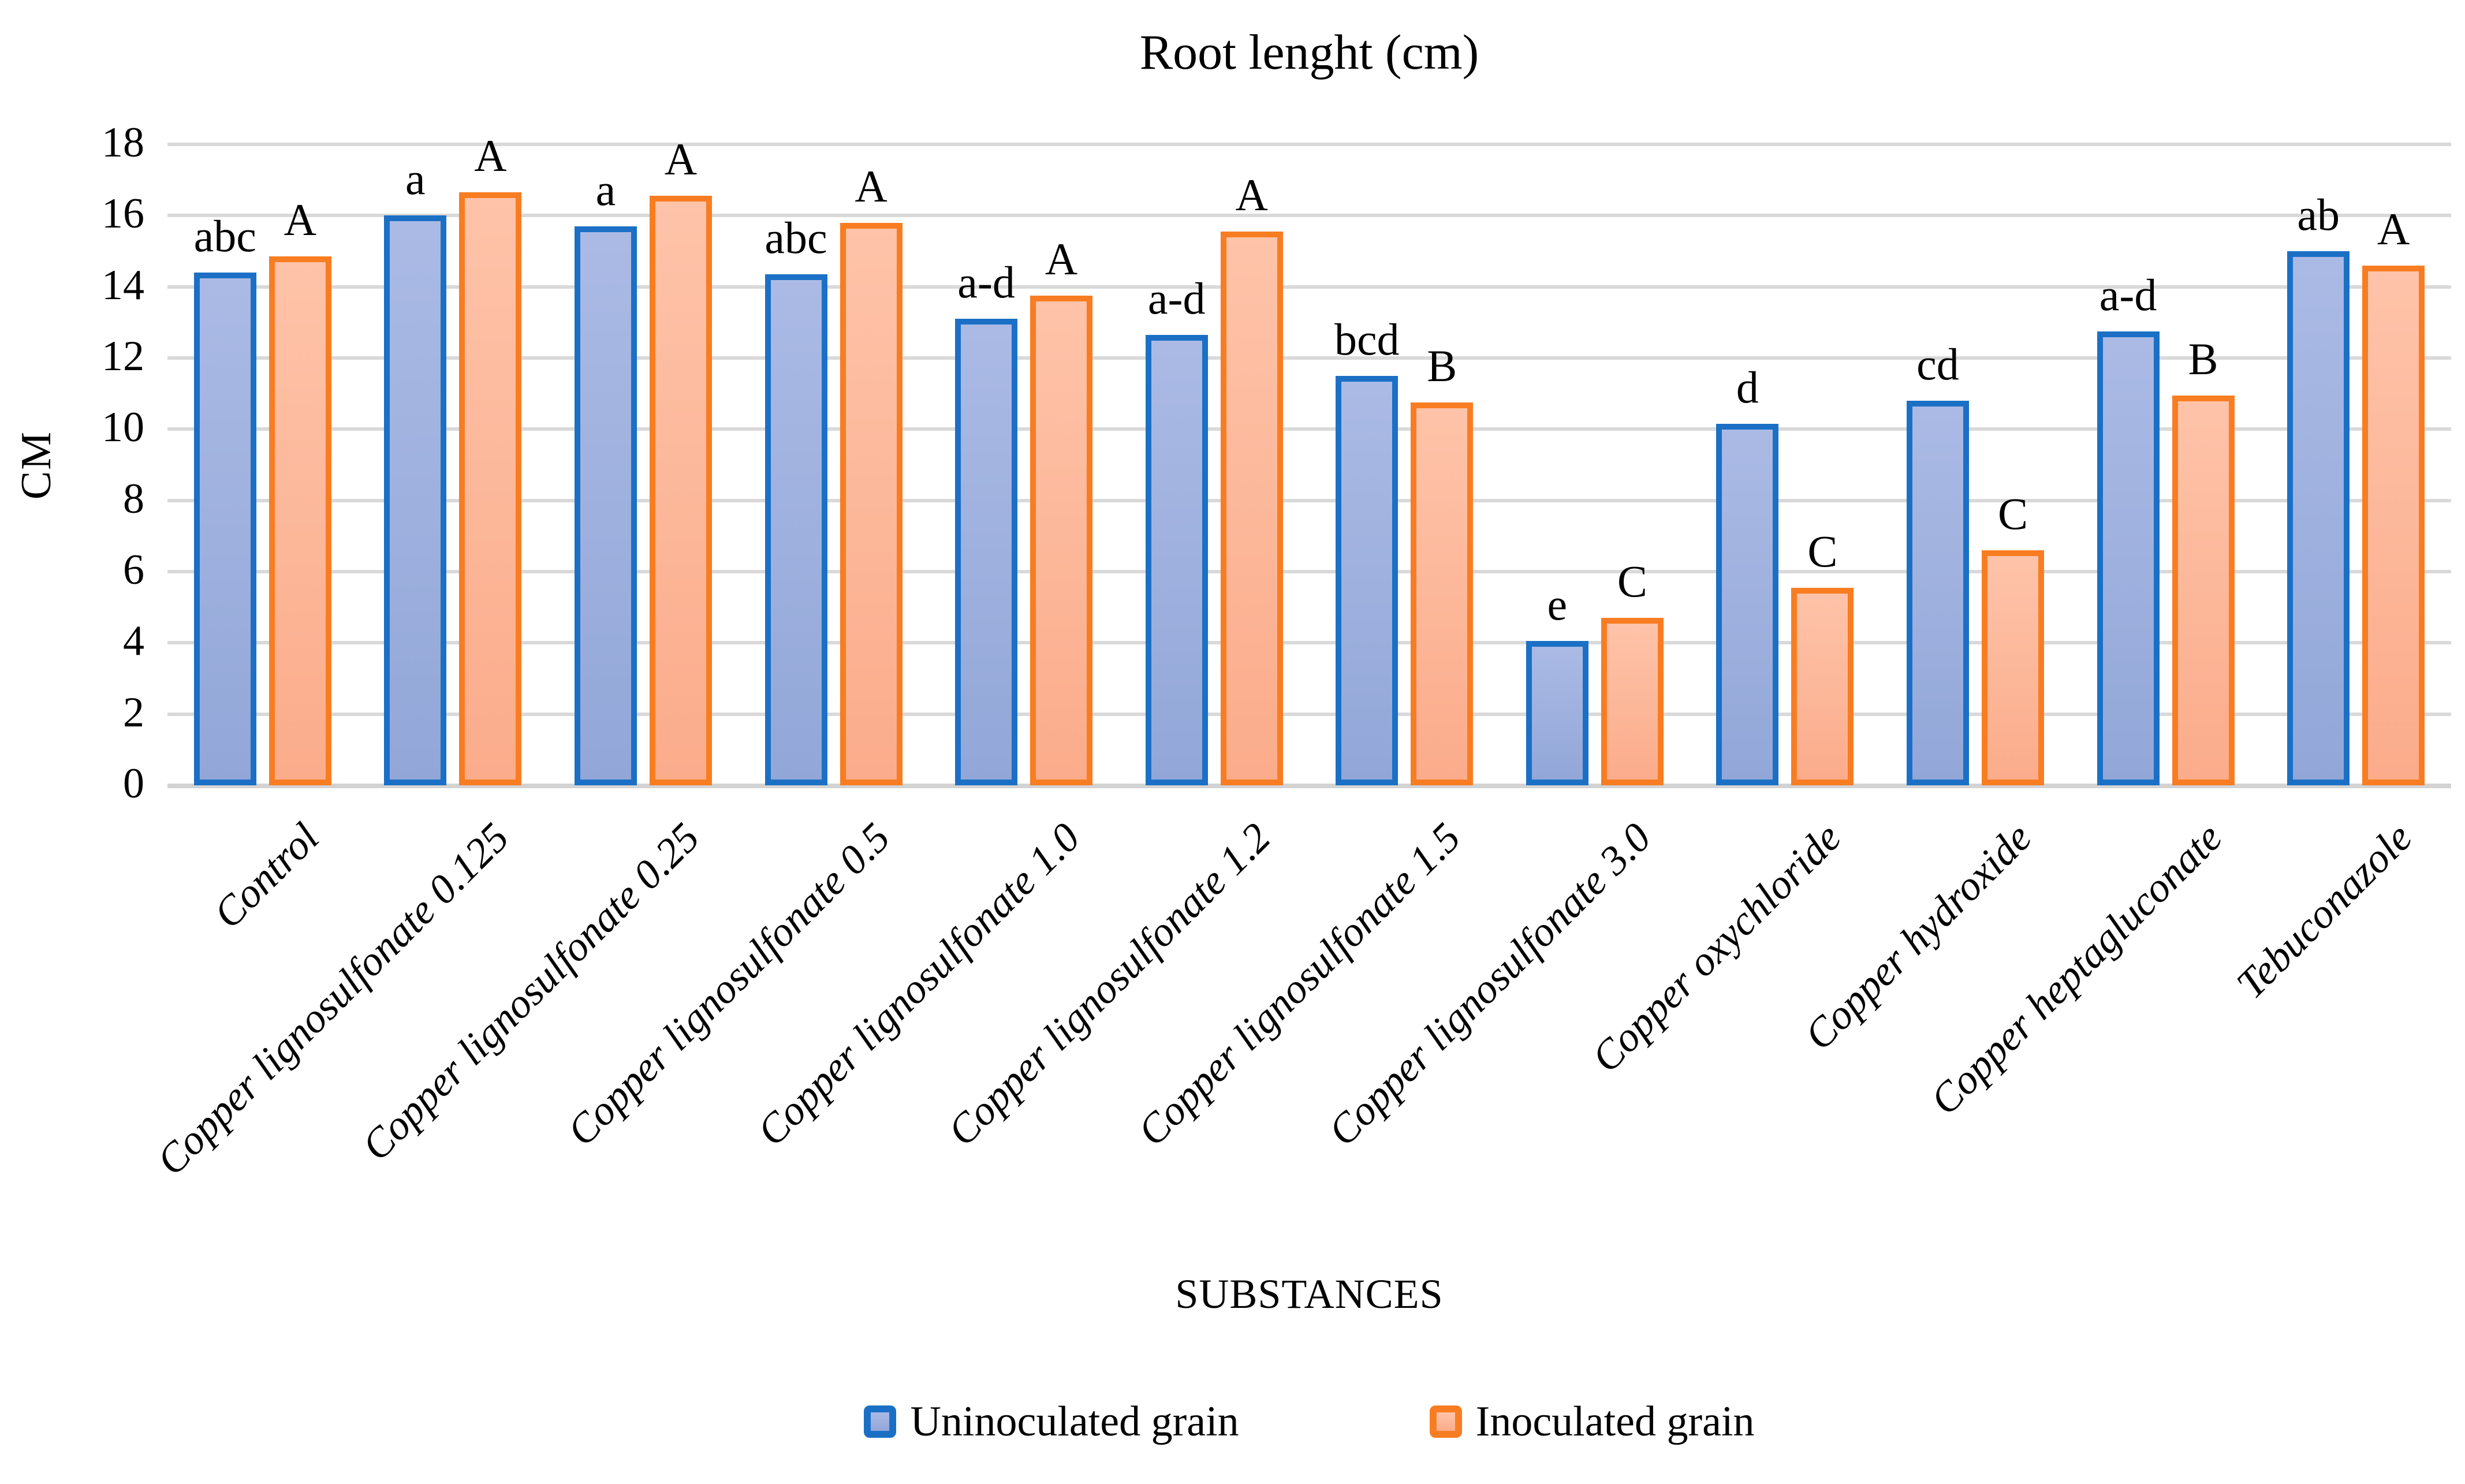 Image resolution: width=2465 pixels, height=1484 pixels. Describe the element at coordinates (728, 984) in the screenshot. I see `x-category-label: Copper lignosulfonate 0.5` at that location.